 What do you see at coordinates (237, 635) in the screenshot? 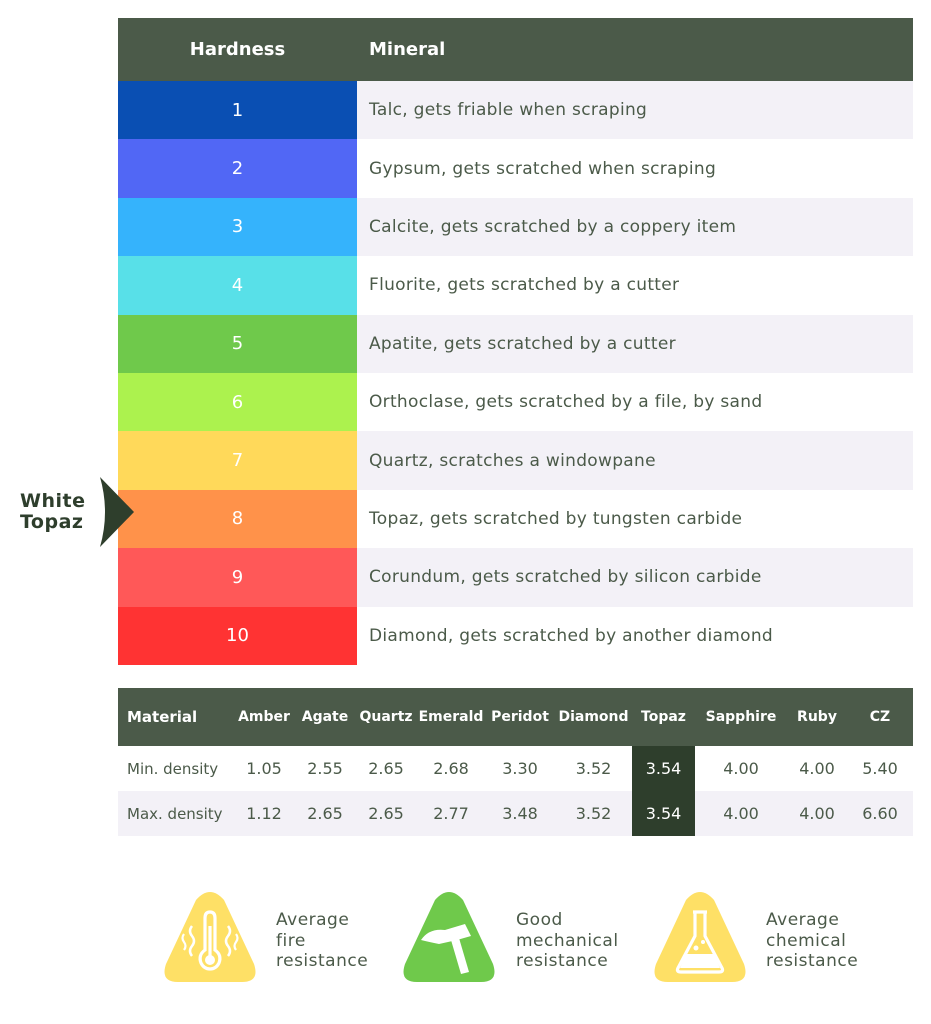
I see `hardness-value: 10` at bounding box center [237, 635].